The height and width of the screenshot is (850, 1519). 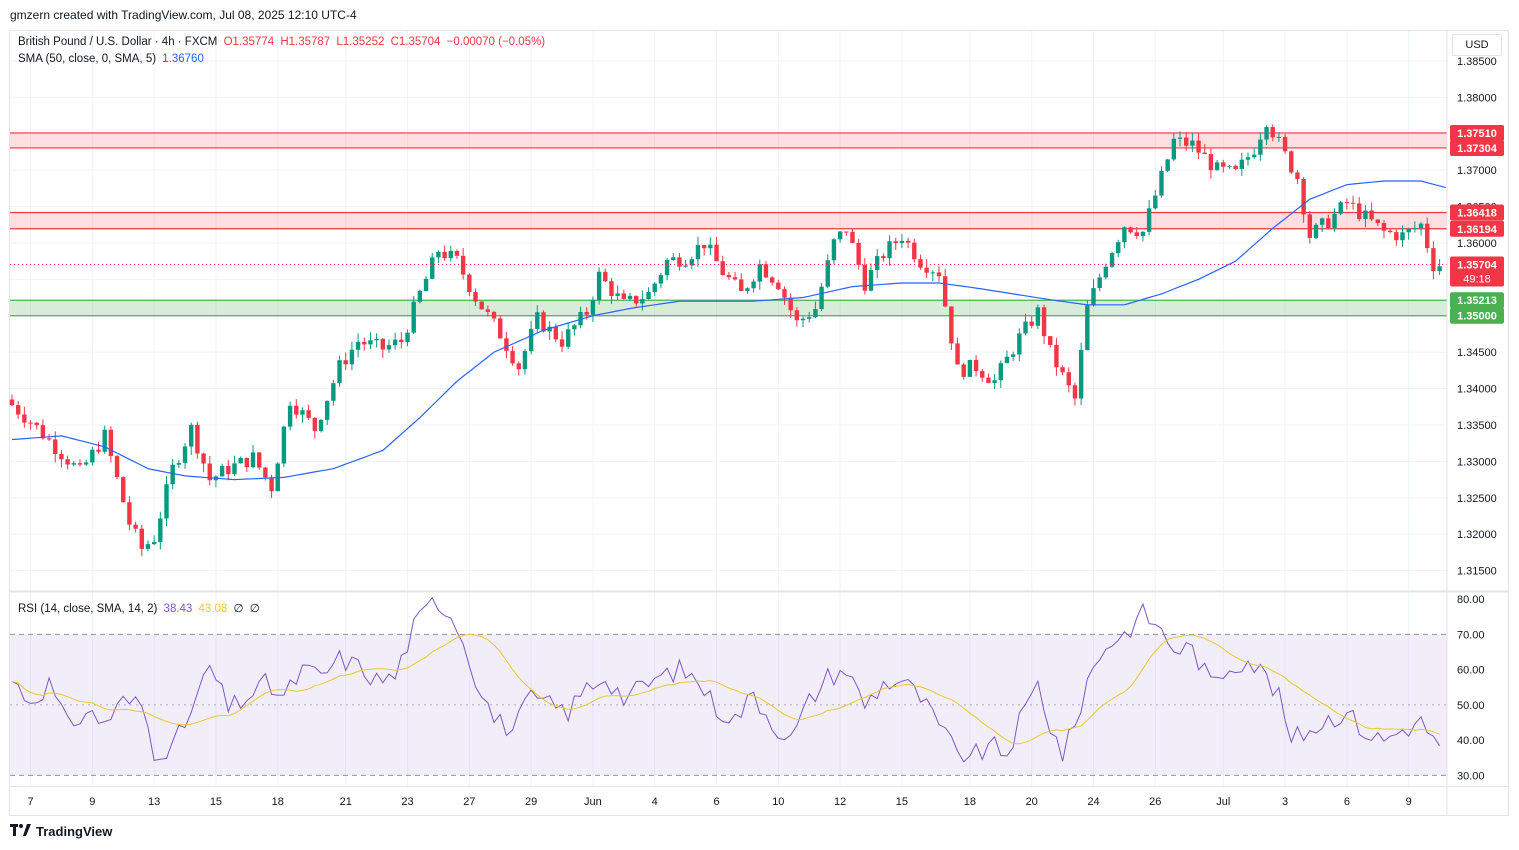 I want to click on rsi-extra-2: ∅, so click(x=254, y=609).